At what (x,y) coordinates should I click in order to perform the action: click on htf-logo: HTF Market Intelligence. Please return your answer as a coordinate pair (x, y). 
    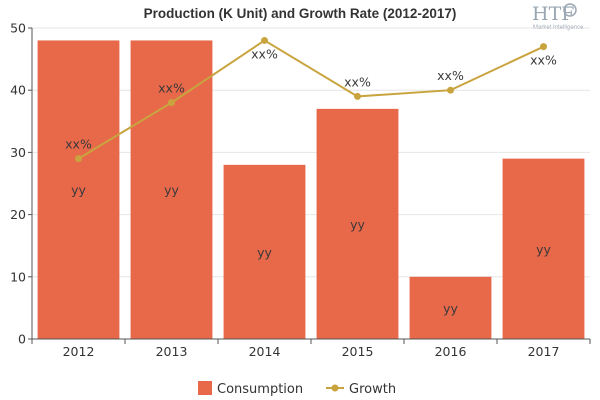
    Looking at the image, I should click on (558, 17).